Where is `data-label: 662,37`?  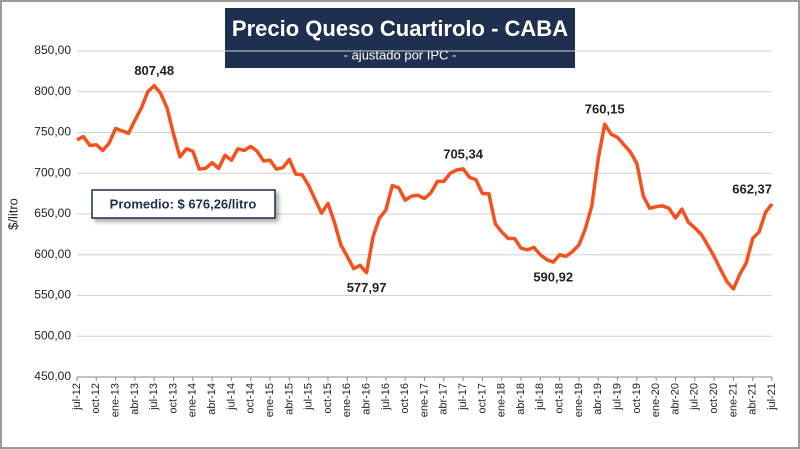
data-label: 662,37 is located at coordinates (752, 188).